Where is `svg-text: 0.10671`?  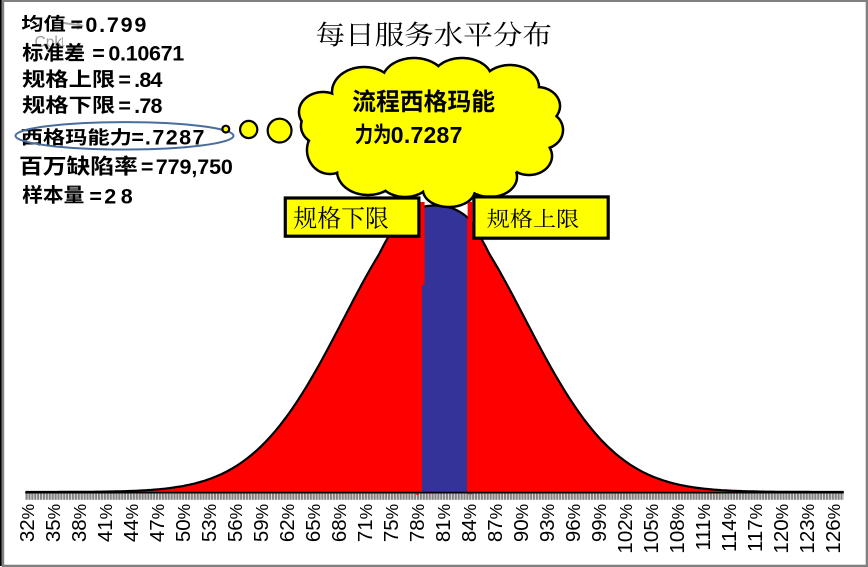 svg-text: 0.10671 is located at coordinates (146, 54).